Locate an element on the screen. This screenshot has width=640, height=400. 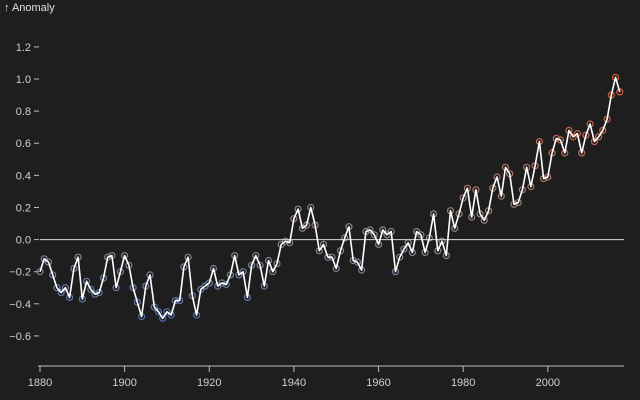
y-tick-label: −0.2 is located at coordinates (20, 273).